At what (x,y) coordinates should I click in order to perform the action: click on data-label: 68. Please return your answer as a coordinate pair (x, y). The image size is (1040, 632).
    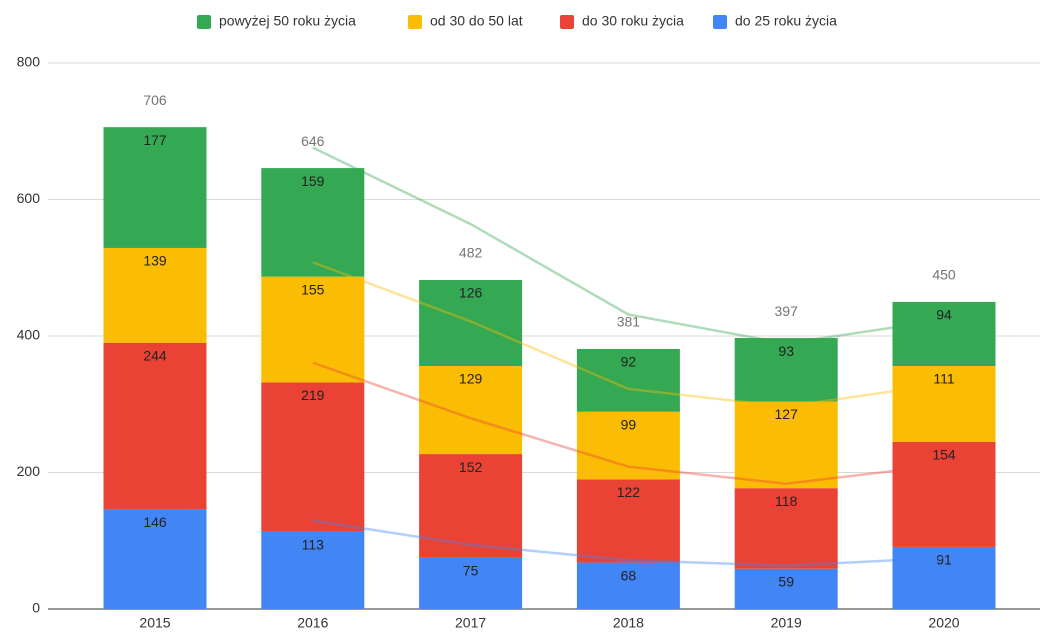
    Looking at the image, I should click on (629, 575).